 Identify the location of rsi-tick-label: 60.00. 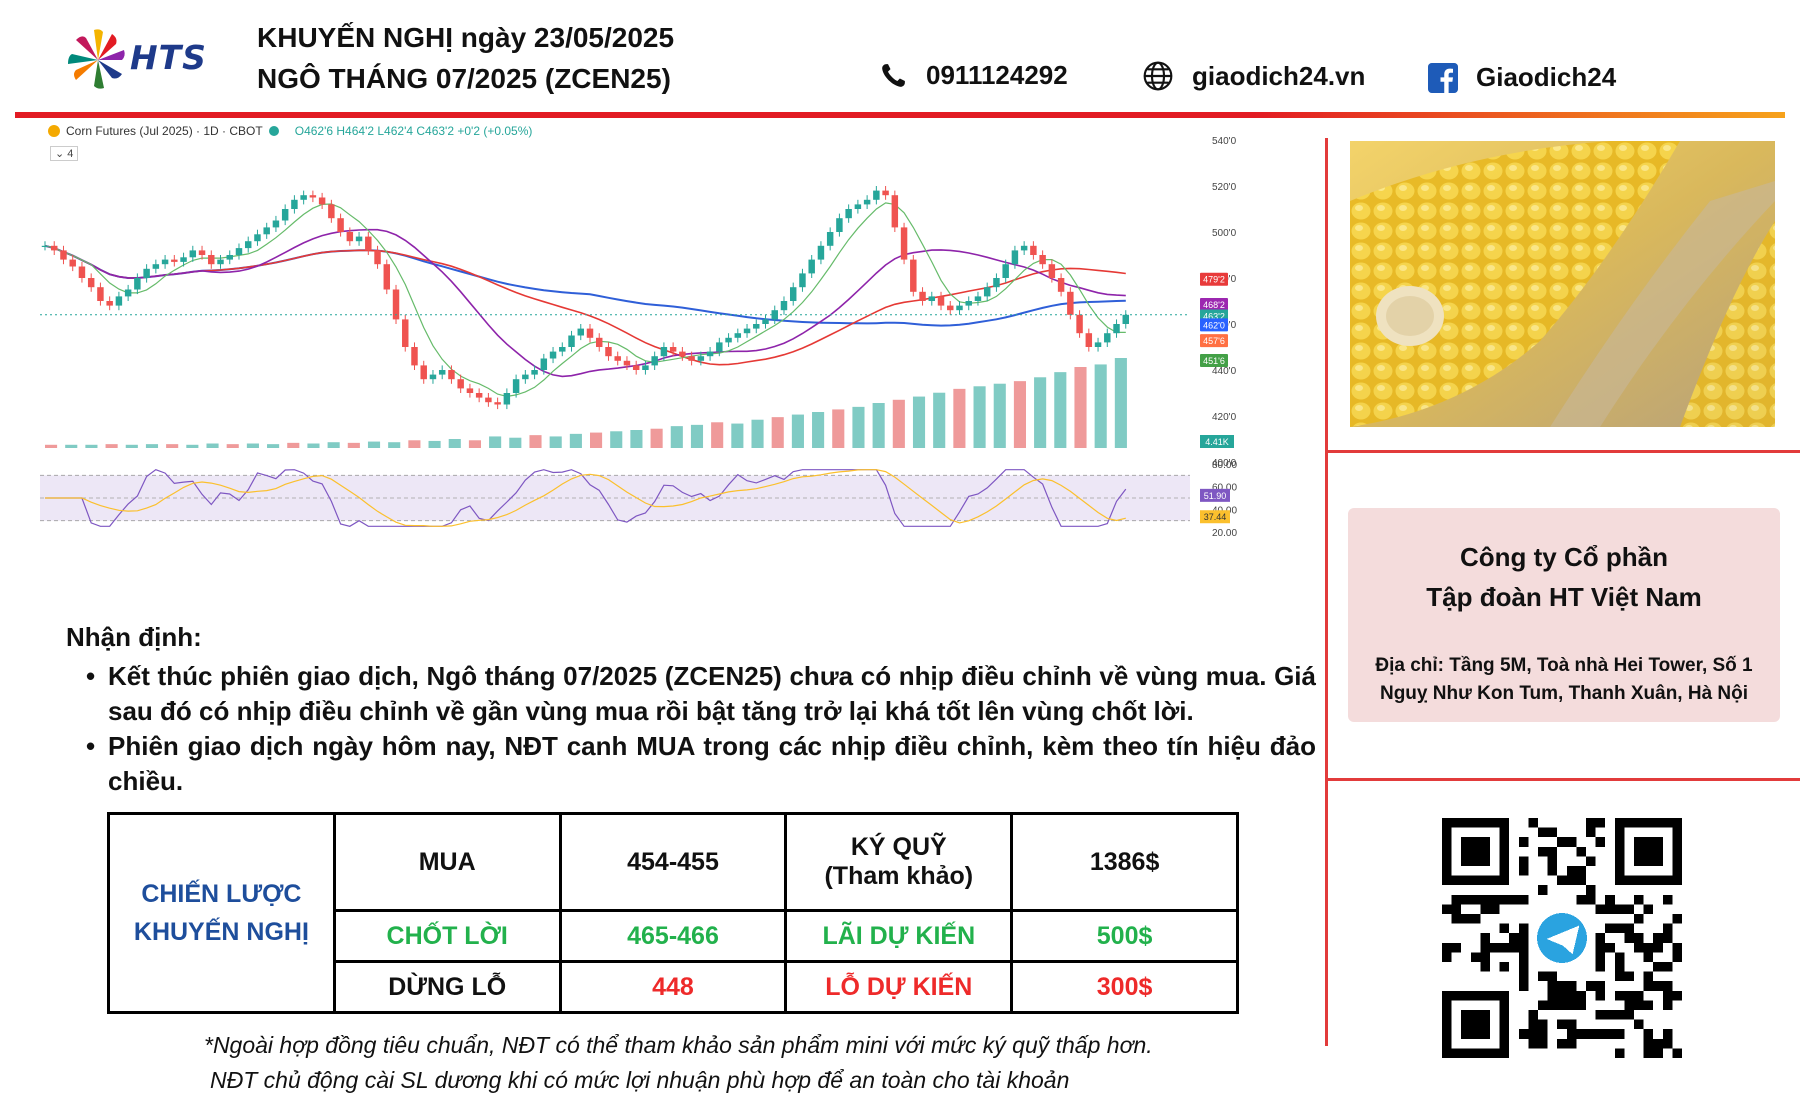
(1224, 488).